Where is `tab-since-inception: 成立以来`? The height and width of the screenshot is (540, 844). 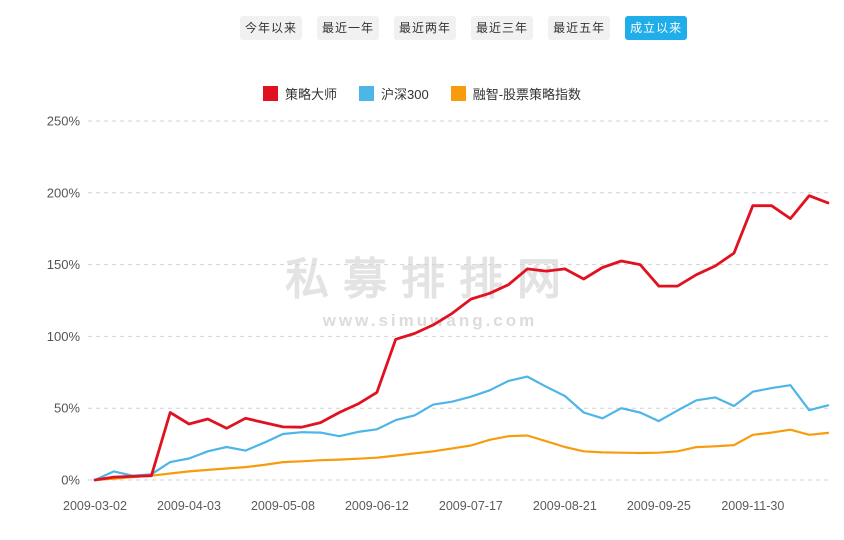 tab-since-inception: 成立以来 is located at coordinates (656, 28).